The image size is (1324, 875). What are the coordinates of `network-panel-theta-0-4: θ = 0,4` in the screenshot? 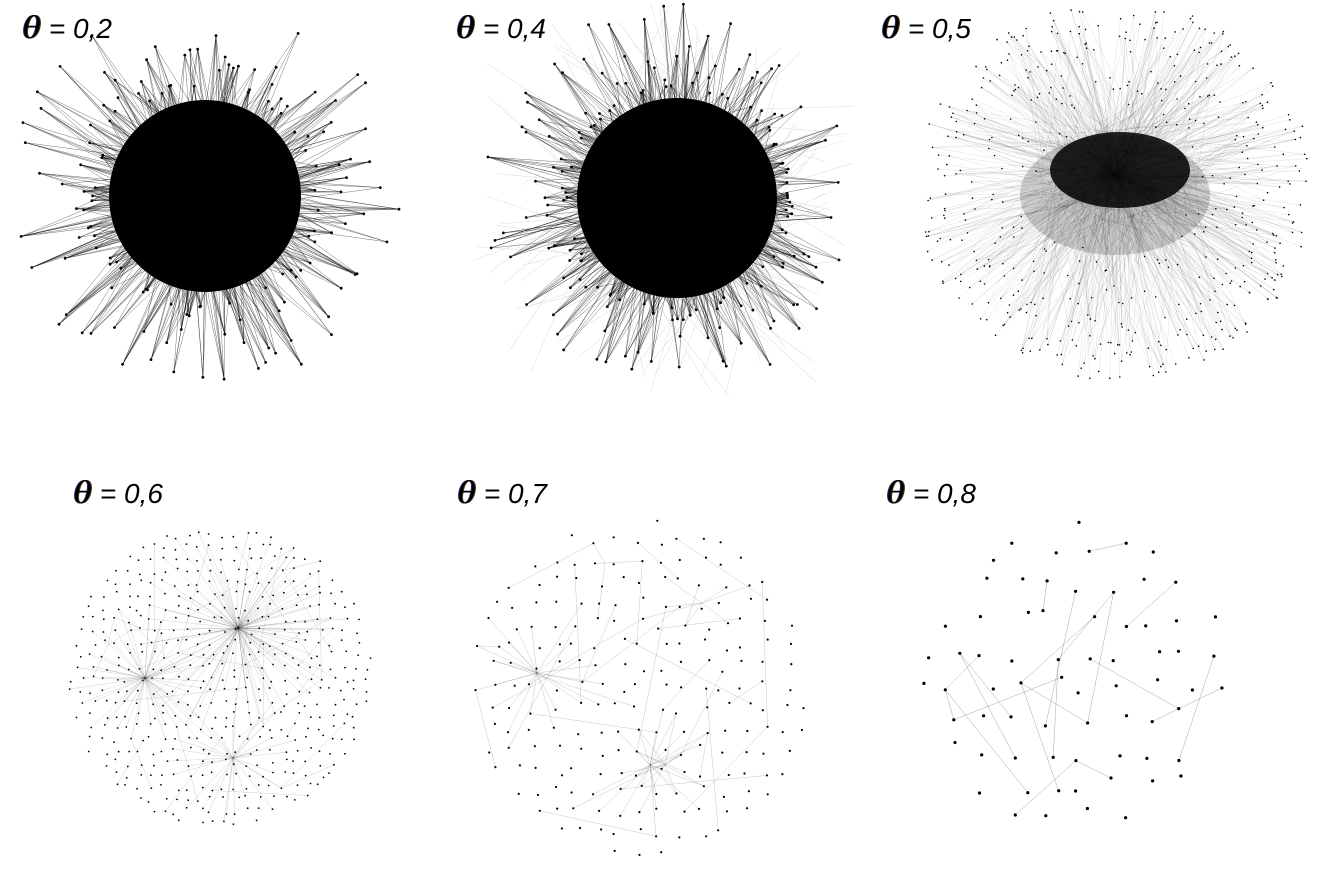 It's located at (655, 200).